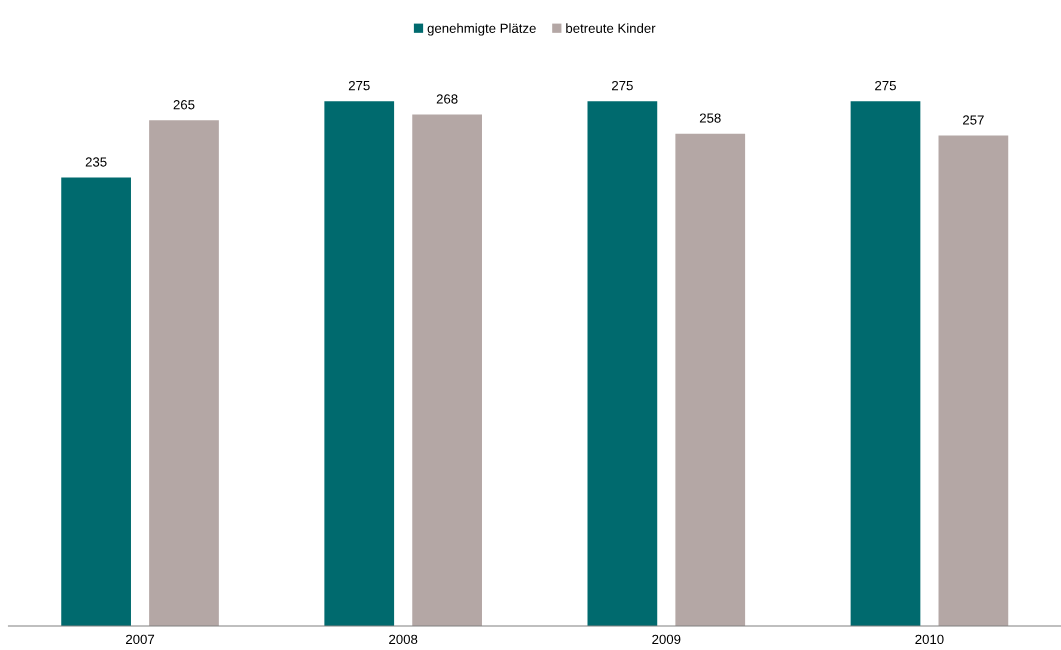 This screenshot has width=1061, height=650. What do you see at coordinates (666, 639) in the screenshot?
I see `x-tick-label: 2009` at bounding box center [666, 639].